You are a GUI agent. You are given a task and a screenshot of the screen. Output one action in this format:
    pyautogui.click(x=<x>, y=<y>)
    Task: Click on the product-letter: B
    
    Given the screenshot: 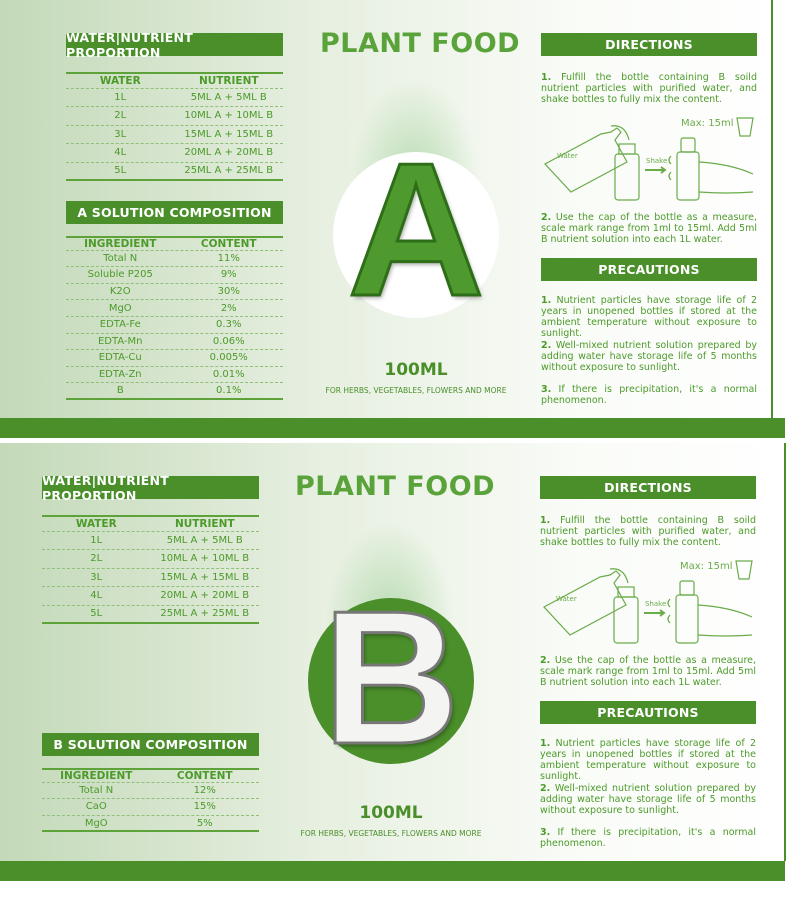 What is the action you would take?
    pyautogui.click(x=391, y=678)
    